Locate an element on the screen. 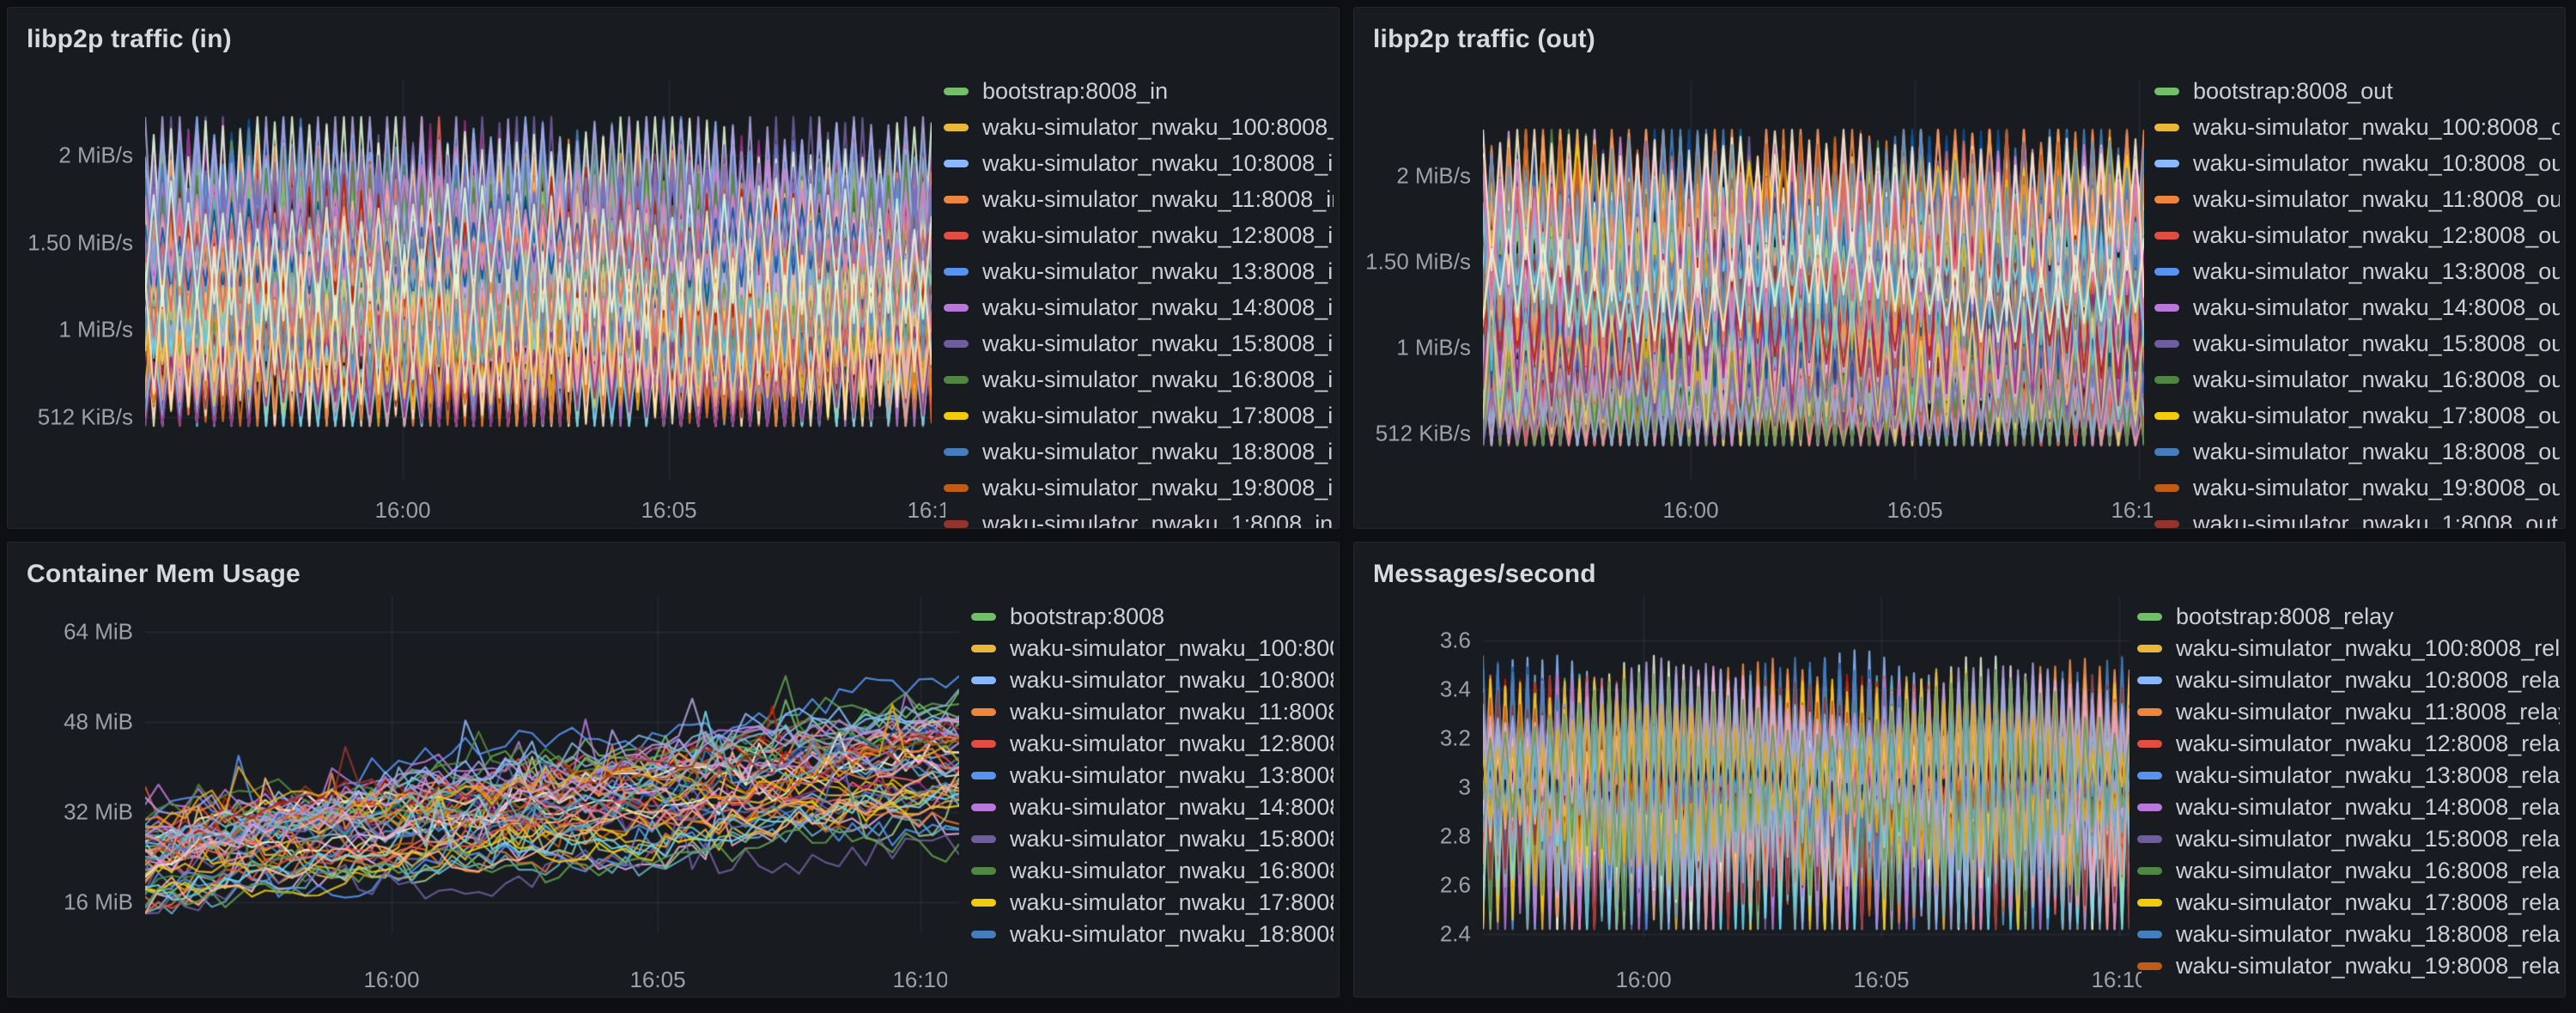  legend-series-label: waku-simulator_nwaku_18:8008_out is located at coordinates (2376, 451).